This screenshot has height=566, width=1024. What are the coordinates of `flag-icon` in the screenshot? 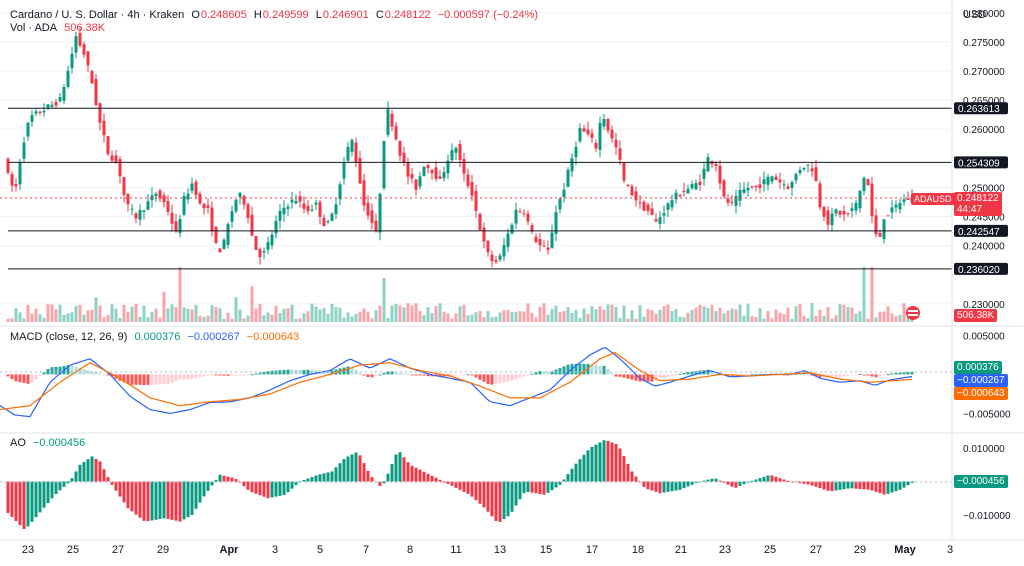 It's located at (913, 313).